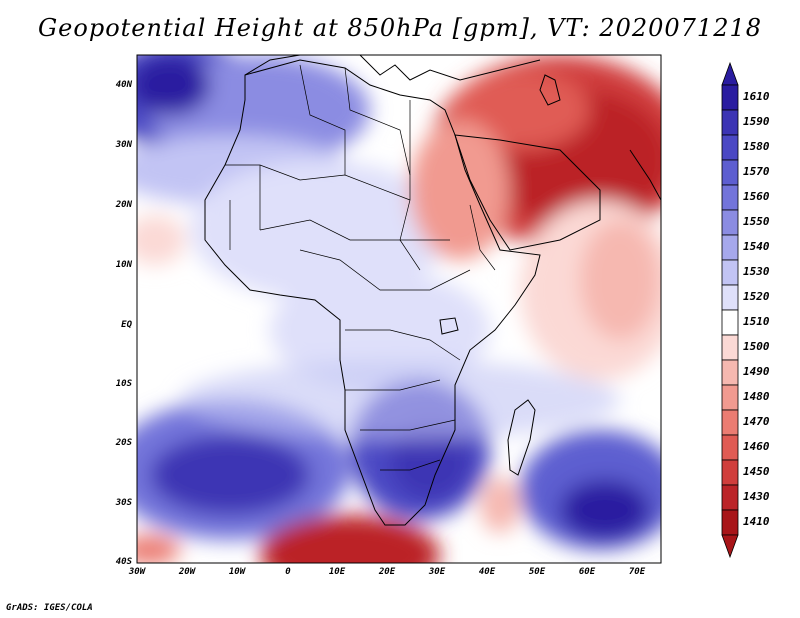  I want to click on colorbar, so click(730, 310).